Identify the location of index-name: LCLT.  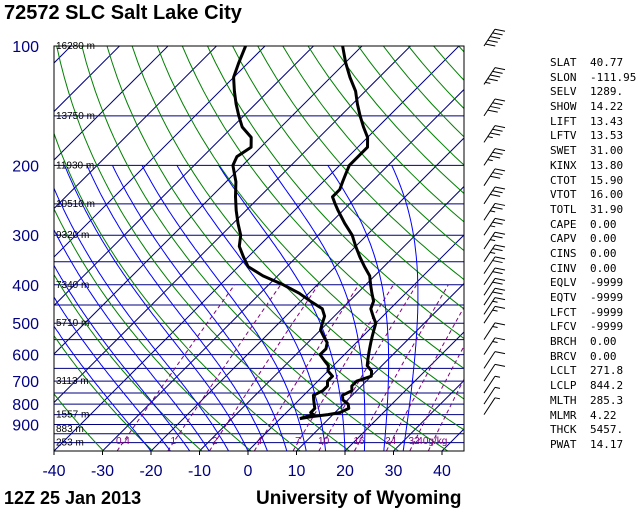
(563, 371).